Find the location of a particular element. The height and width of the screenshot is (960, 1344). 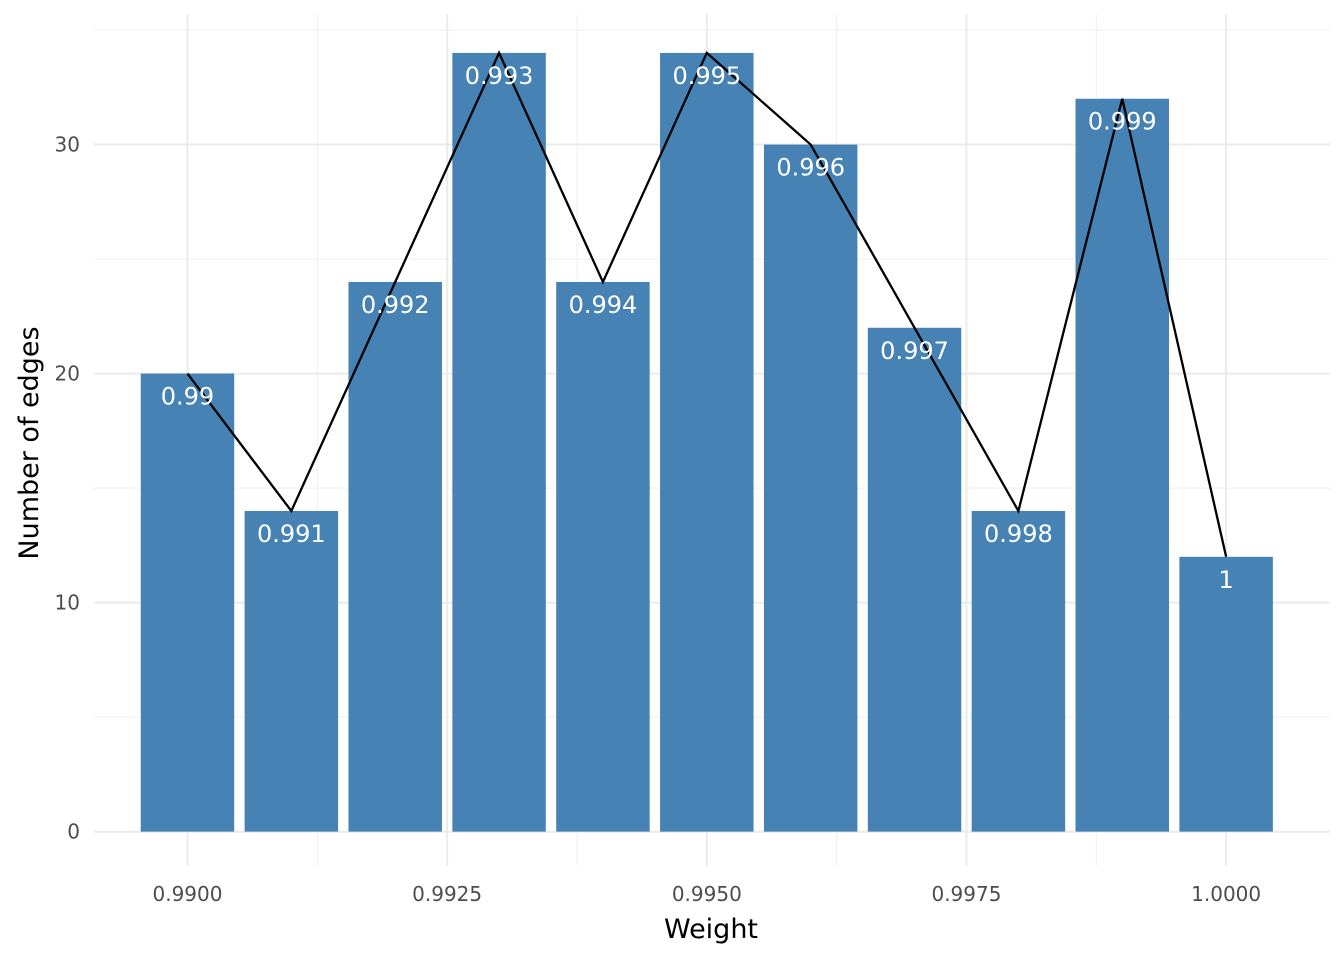

x-tick-label: 0.9900 is located at coordinates (187, 894).